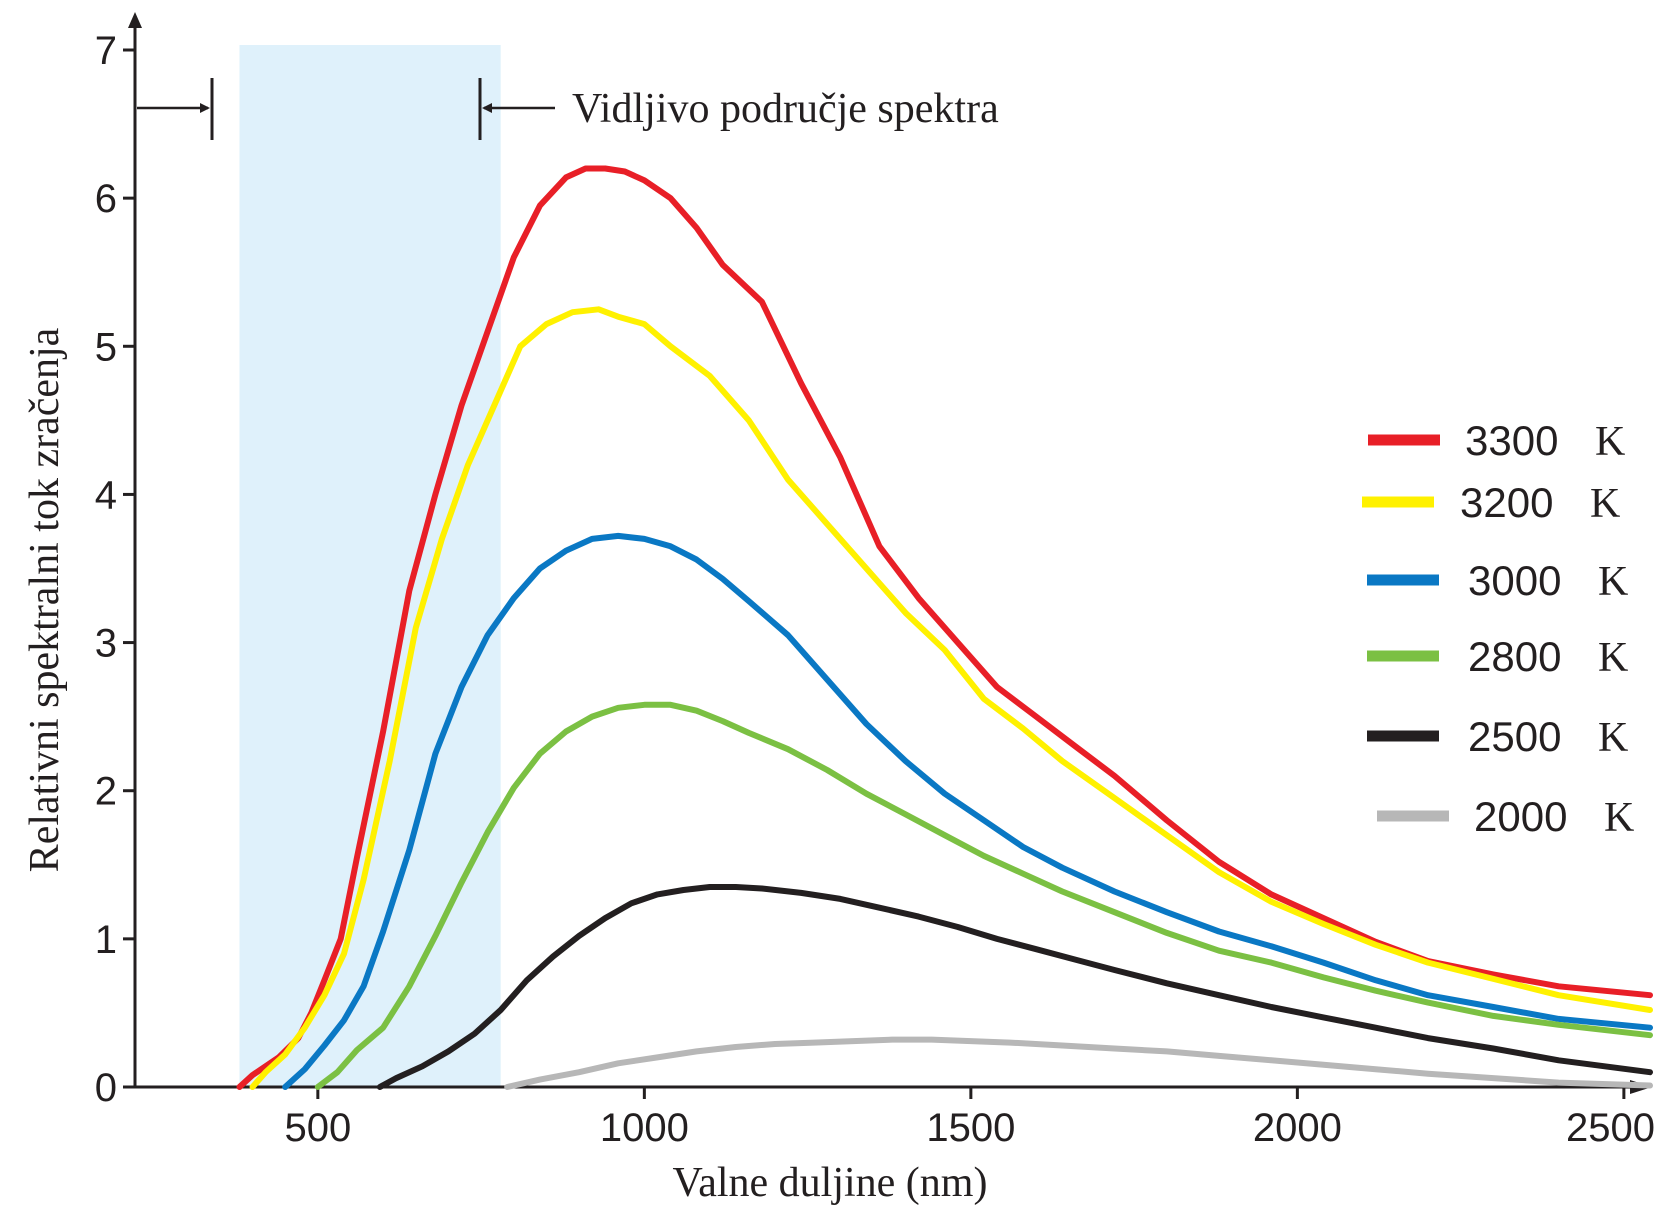  What do you see at coordinates (1610, 442) in the screenshot?
I see `legend-unit-3300: K` at bounding box center [1610, 442].